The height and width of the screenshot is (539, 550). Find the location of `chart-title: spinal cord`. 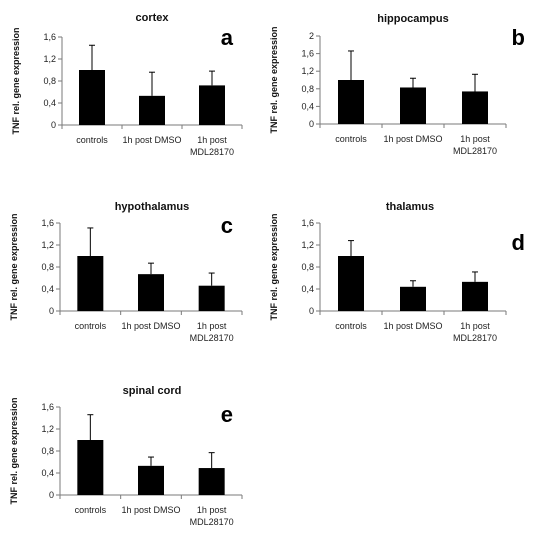

chart-title: spinal cord is located at coordinates (152, 391).